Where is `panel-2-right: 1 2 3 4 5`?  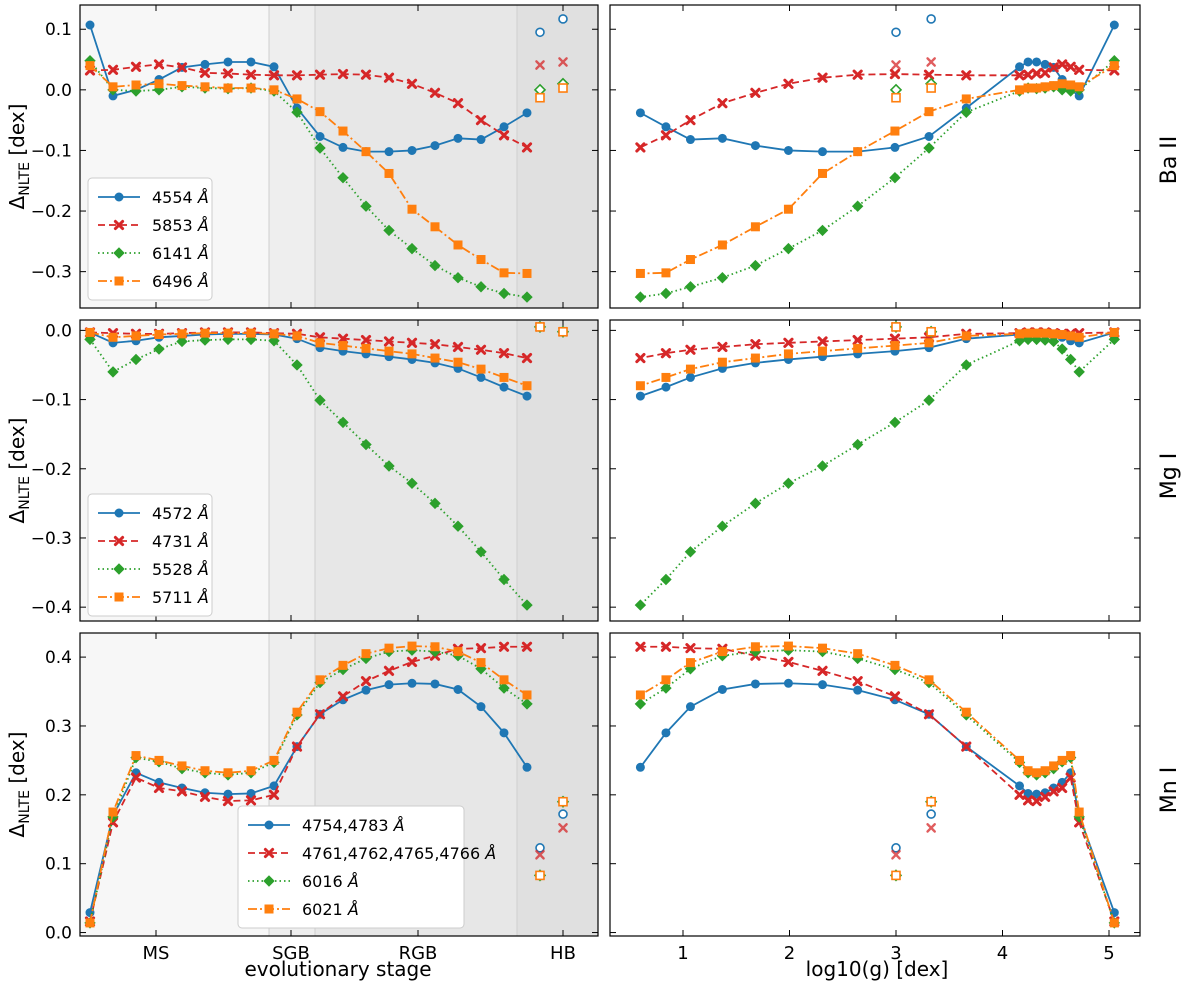
panel-2-right: 1 2 3 4 5 is located at coordinates (875, 798).